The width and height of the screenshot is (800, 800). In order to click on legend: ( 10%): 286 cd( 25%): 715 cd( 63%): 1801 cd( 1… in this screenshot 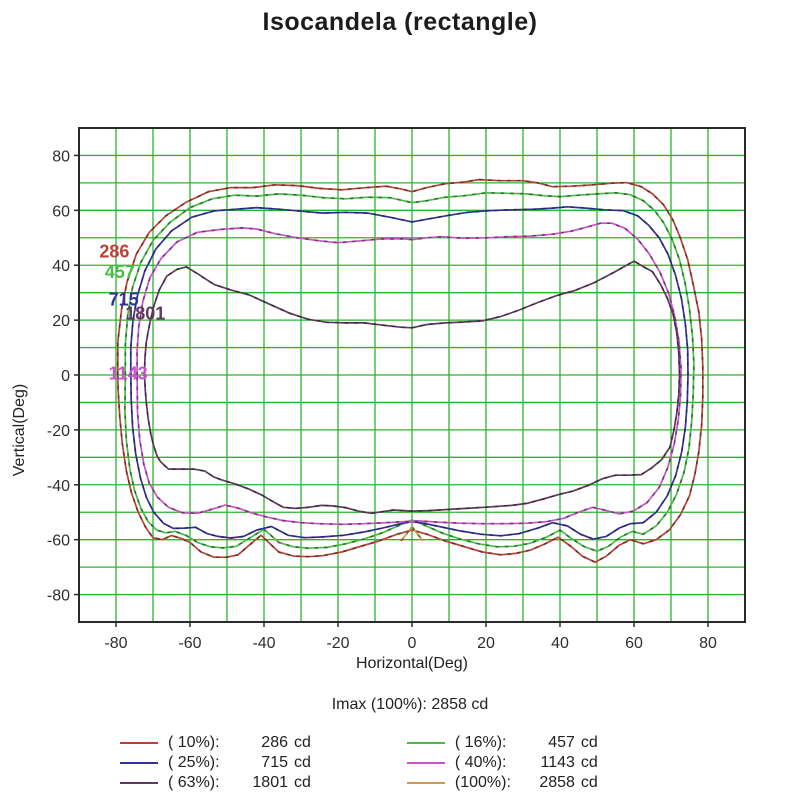, I will do `click(359, 762)`.